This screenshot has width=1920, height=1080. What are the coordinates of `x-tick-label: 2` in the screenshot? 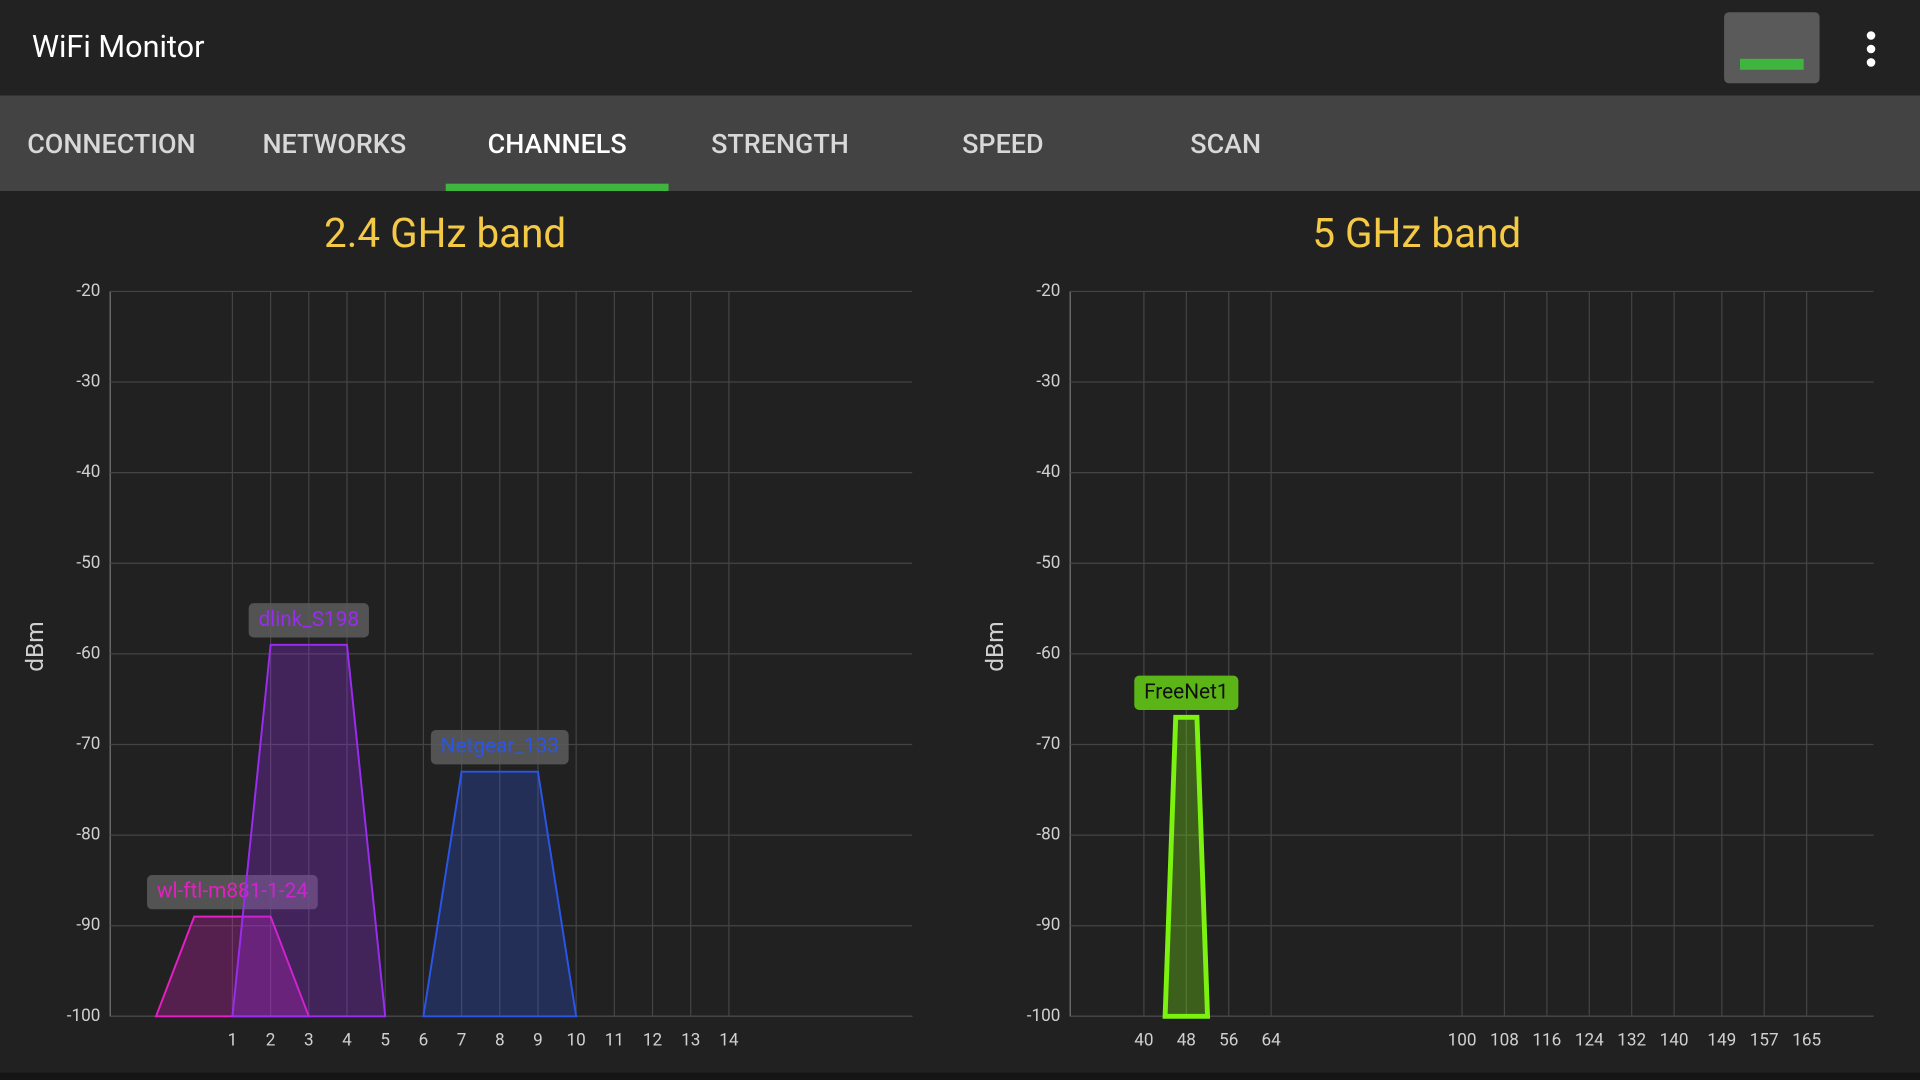 It's located at (271, 1040).